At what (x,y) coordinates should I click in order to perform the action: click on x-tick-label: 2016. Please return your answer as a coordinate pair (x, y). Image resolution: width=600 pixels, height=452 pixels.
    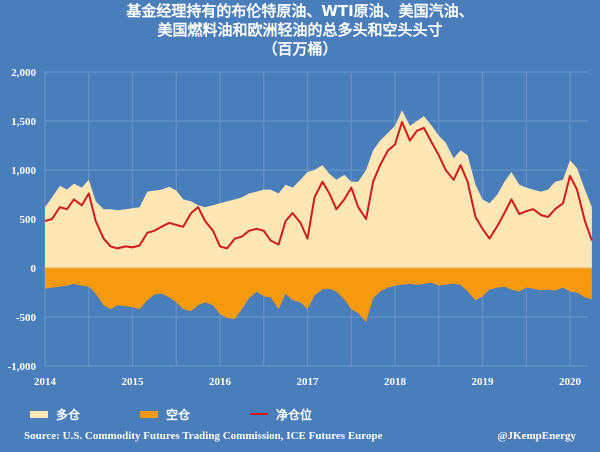
    Looking at the image, I should click on (220, 382).